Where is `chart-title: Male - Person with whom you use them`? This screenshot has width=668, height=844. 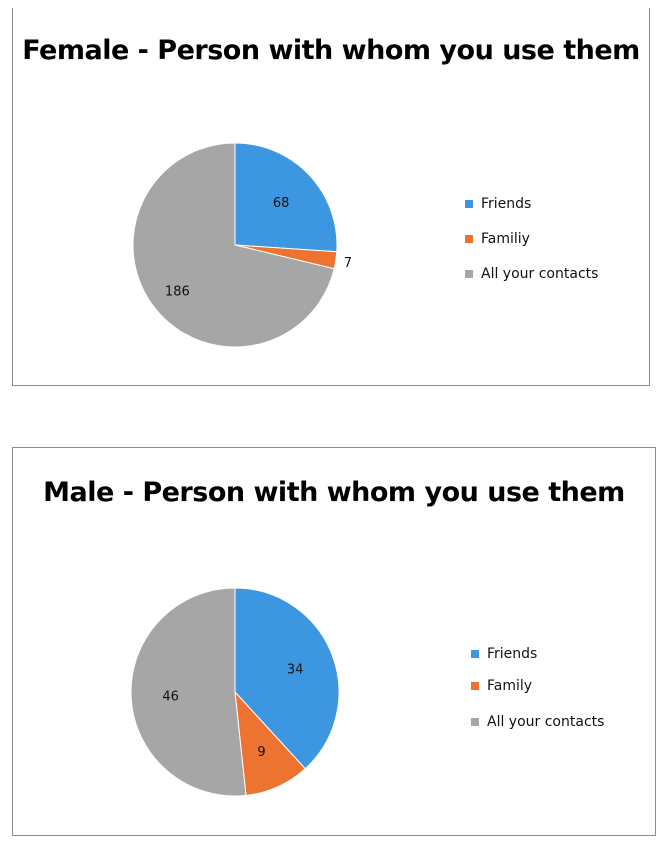 chart-title: Male - Person with whom you use them is located at coordinates (334, 492).